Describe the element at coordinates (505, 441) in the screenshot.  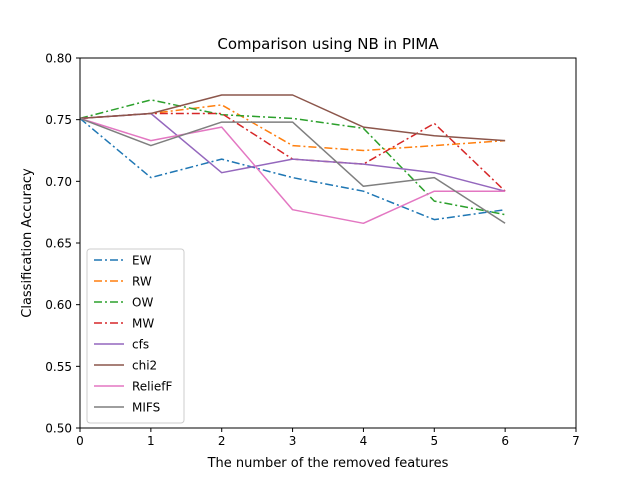
I see `x-tick-label: 6` at that location.